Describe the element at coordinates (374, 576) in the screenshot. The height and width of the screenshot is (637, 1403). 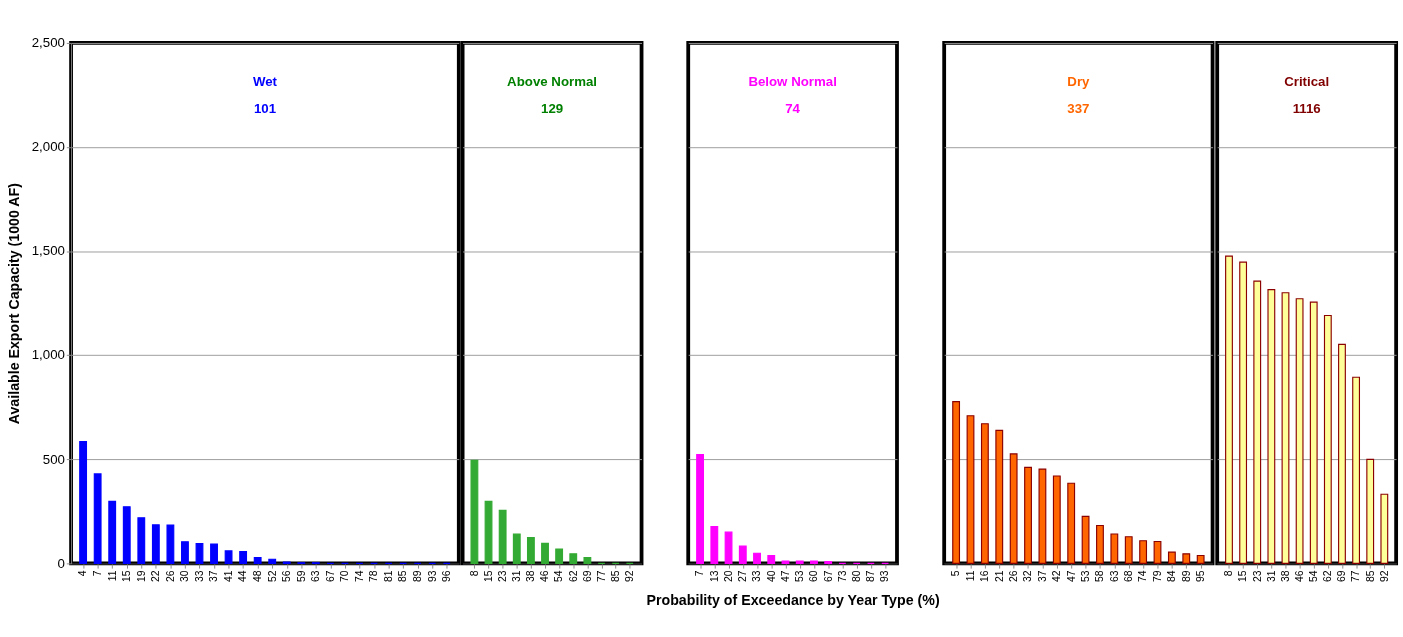
I see `x-tick-label: 78` at that location.